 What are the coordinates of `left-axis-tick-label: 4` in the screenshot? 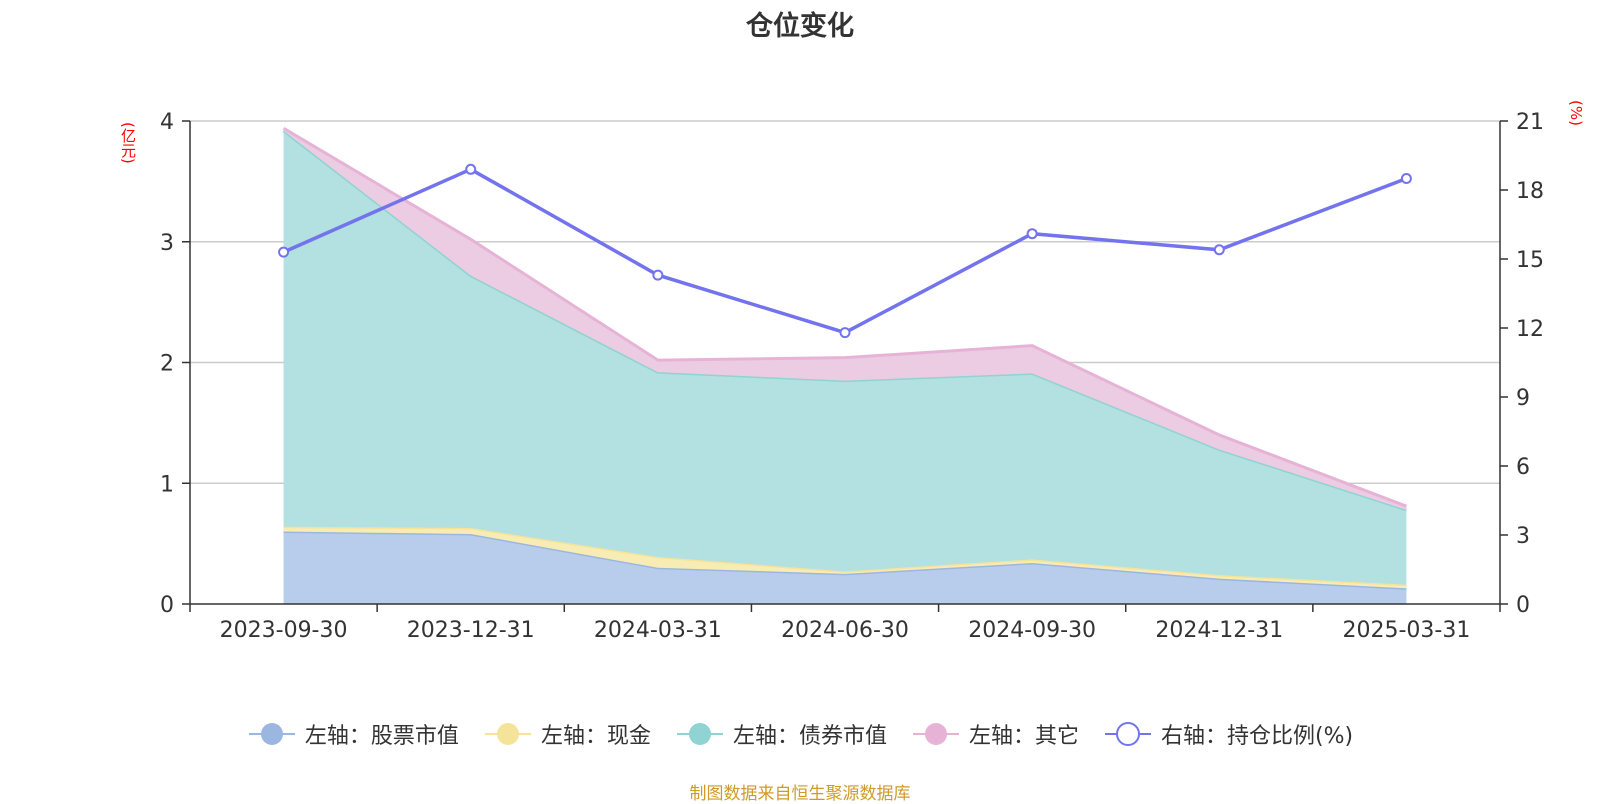 It's located at (167, 122).